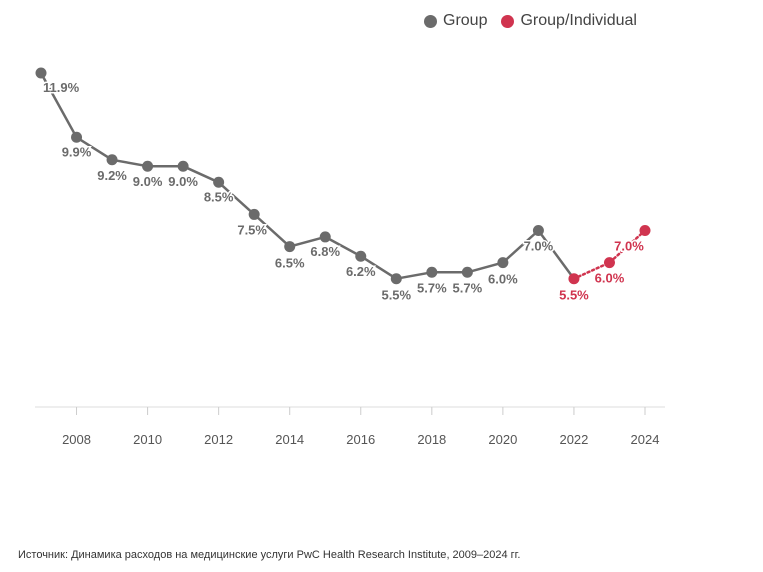  I want to click on data-label-group-2016: 6.2%, so click(361, 271).